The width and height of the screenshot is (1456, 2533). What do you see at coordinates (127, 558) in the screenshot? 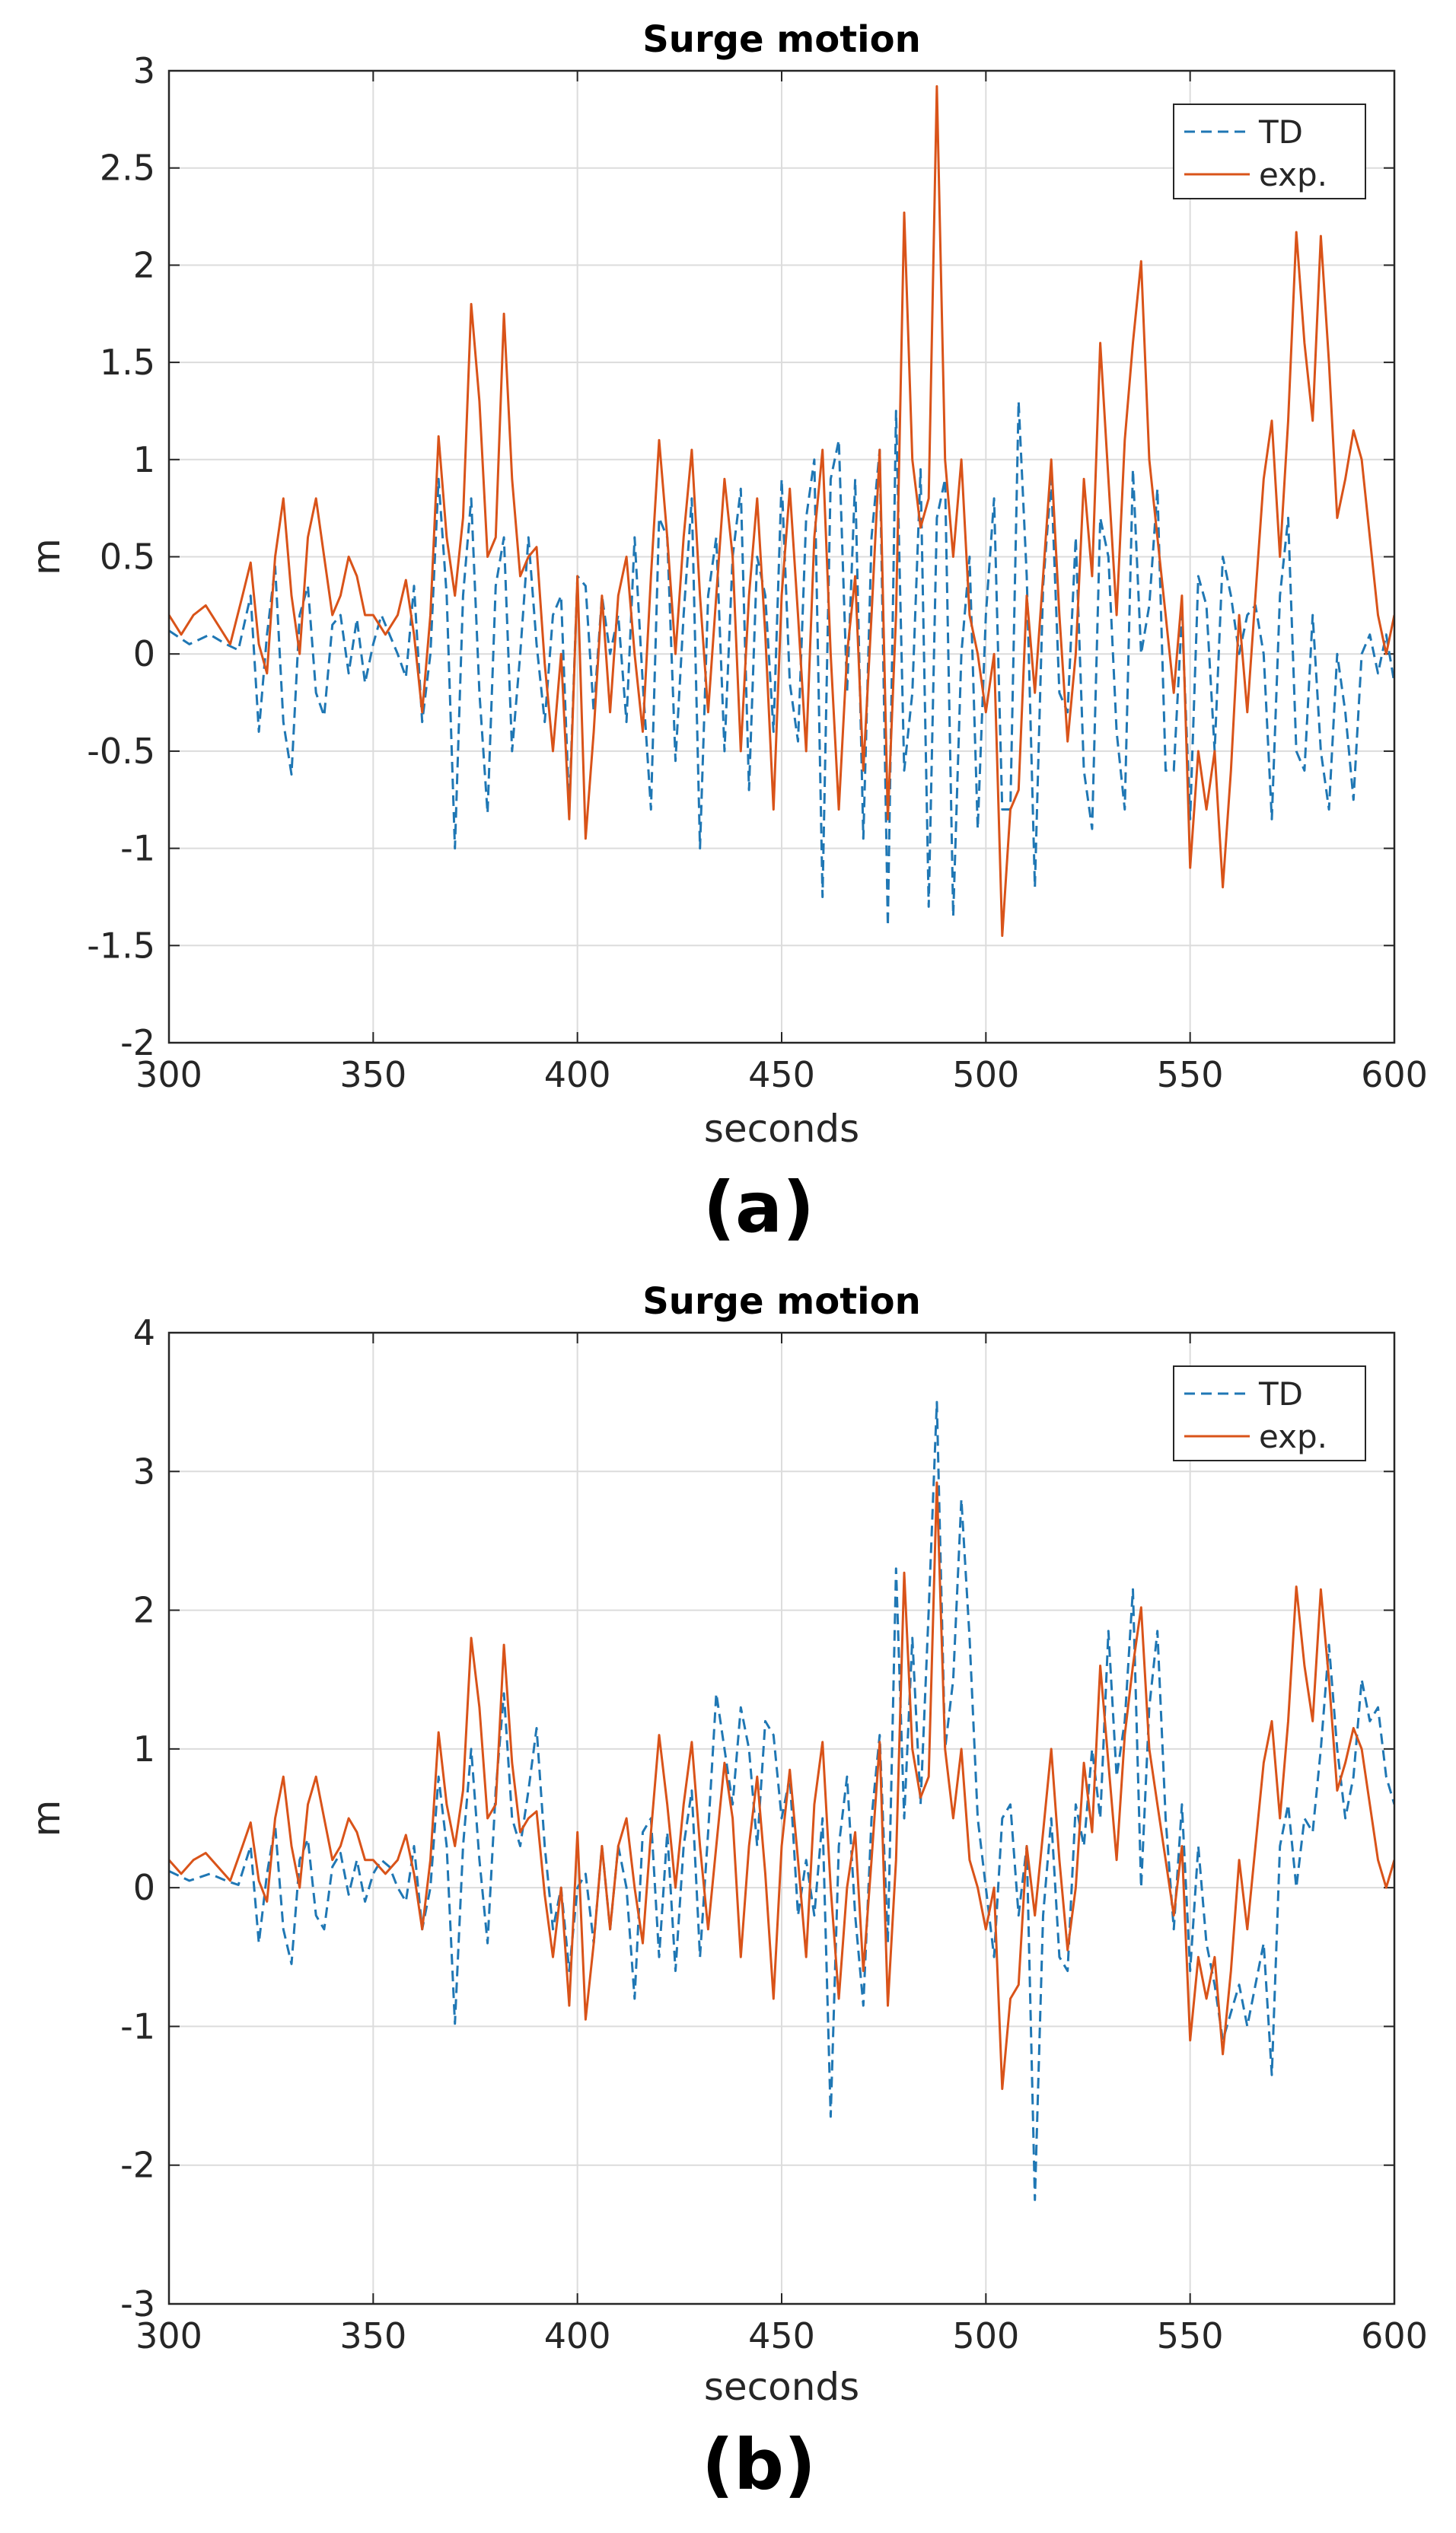
I see `y-tick-label: 0.5` at bounding box center [127, 558].